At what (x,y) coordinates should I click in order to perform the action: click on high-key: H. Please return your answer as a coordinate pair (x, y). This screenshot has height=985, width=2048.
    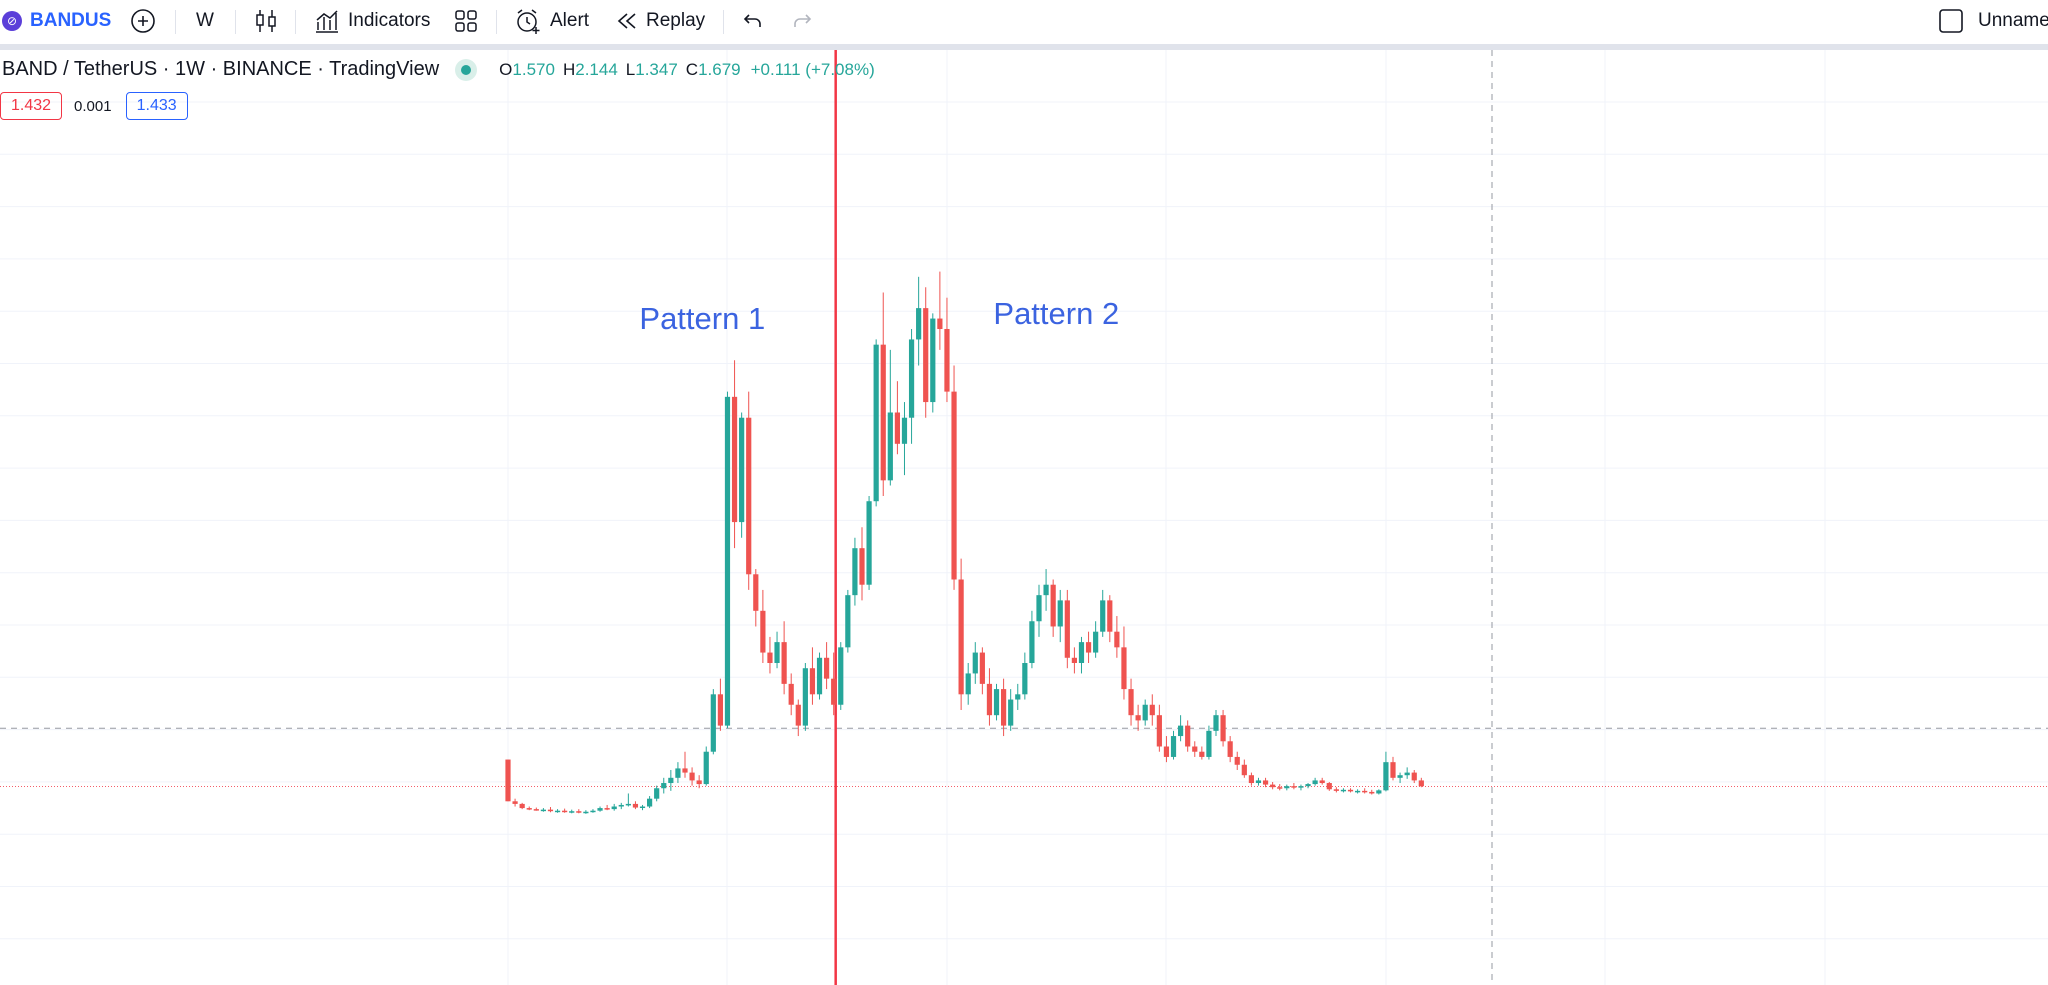
    Looking at the image, I should click on (569, 69).